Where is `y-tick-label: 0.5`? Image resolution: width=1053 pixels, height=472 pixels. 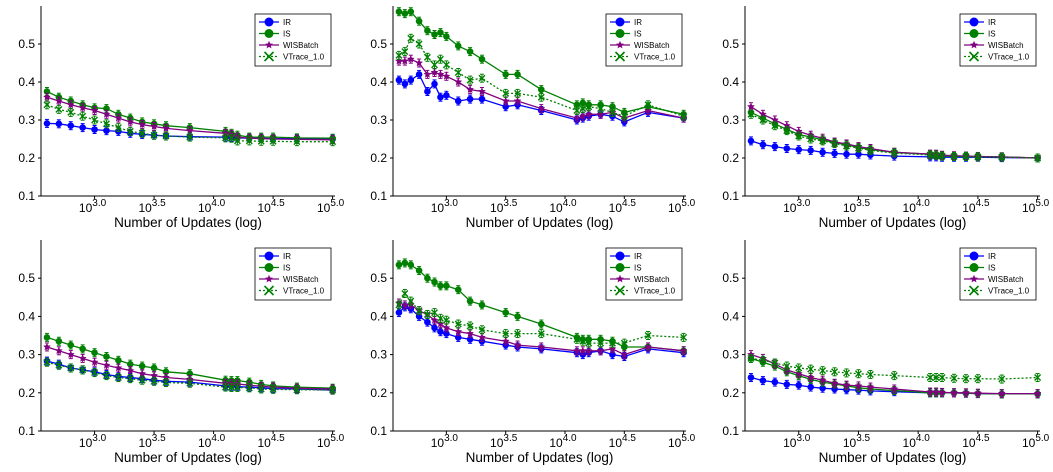 y-tick-label: 0.5 is located at coordinates (378, 278).